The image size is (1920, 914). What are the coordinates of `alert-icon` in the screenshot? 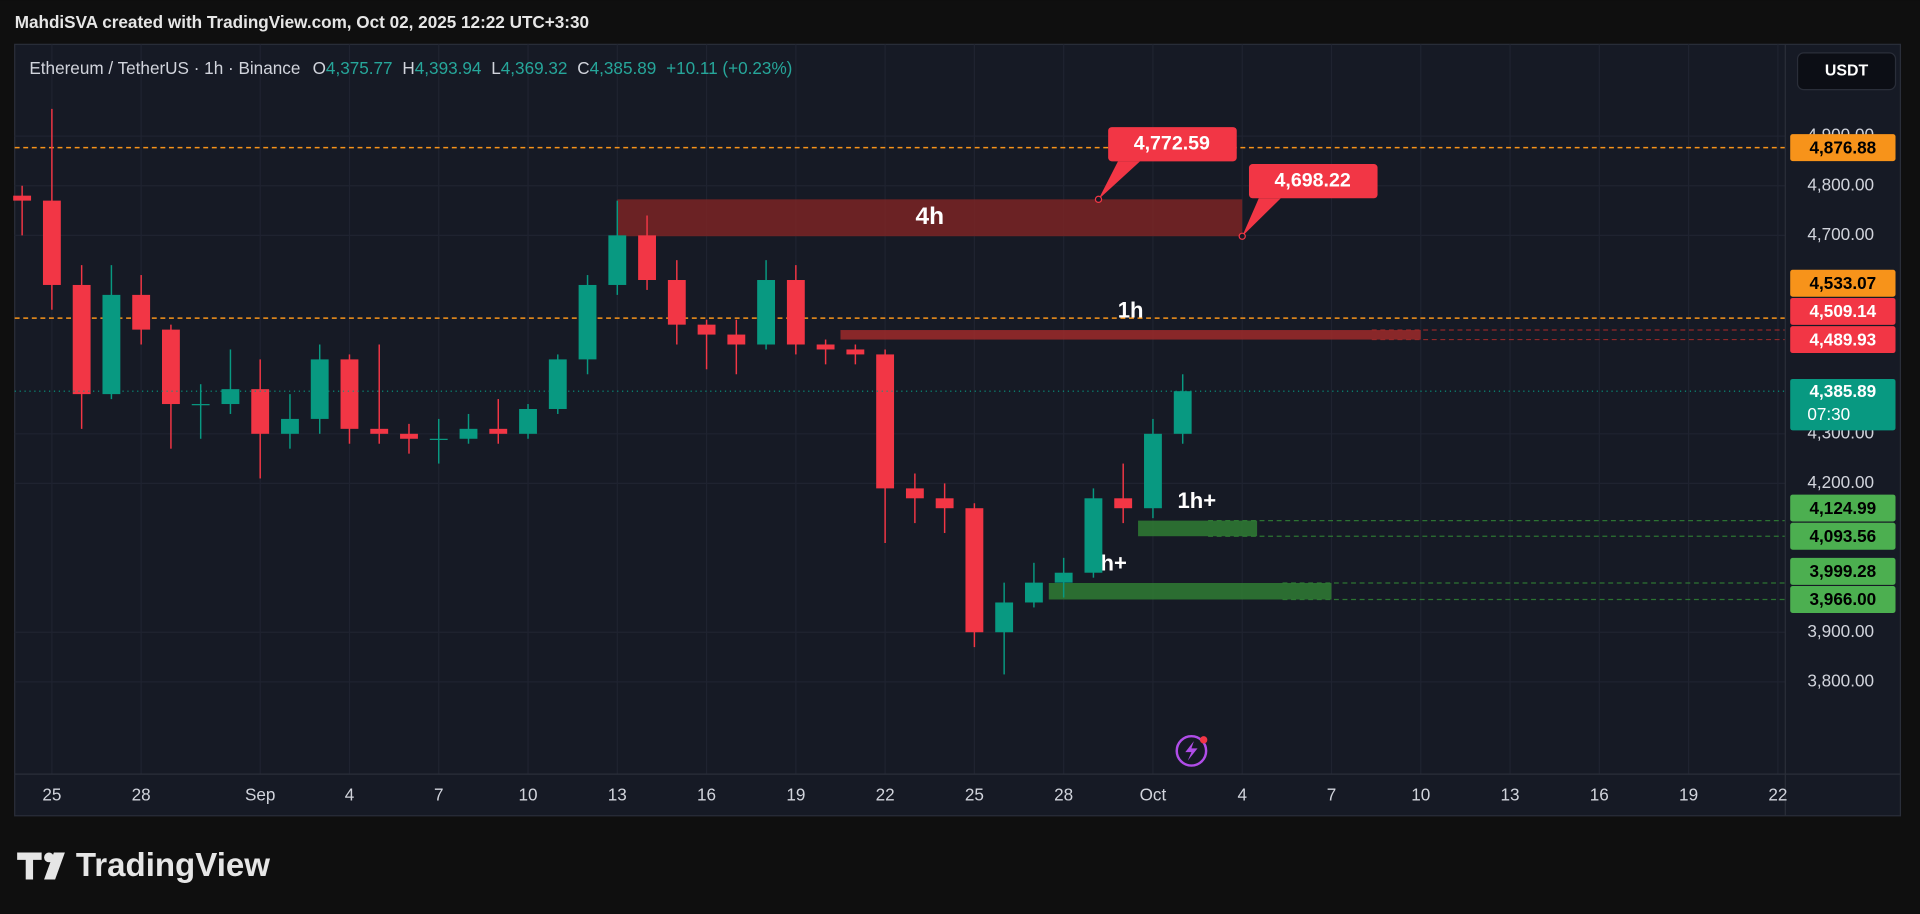 It's located at (1191, 750).